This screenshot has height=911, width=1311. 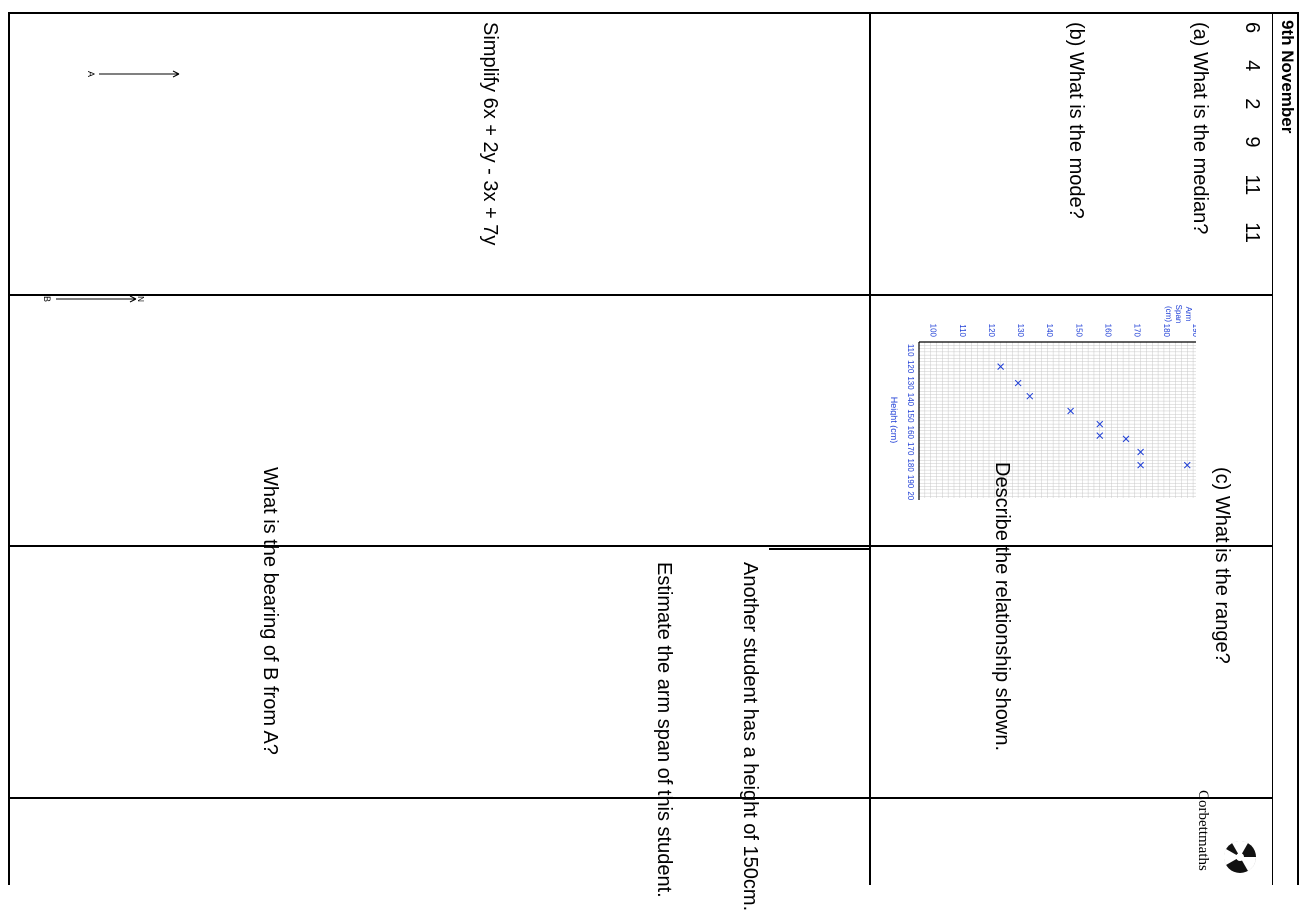 What do you see at coordinates (1049, 331) in the screenshot?
I see `y-tick-label: 140` at bounding box center [1049, 331].